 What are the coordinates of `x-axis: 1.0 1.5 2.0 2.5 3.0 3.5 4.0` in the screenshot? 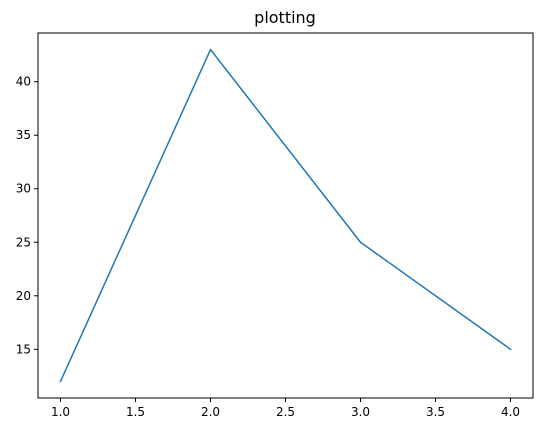 It's located at (285, 408).